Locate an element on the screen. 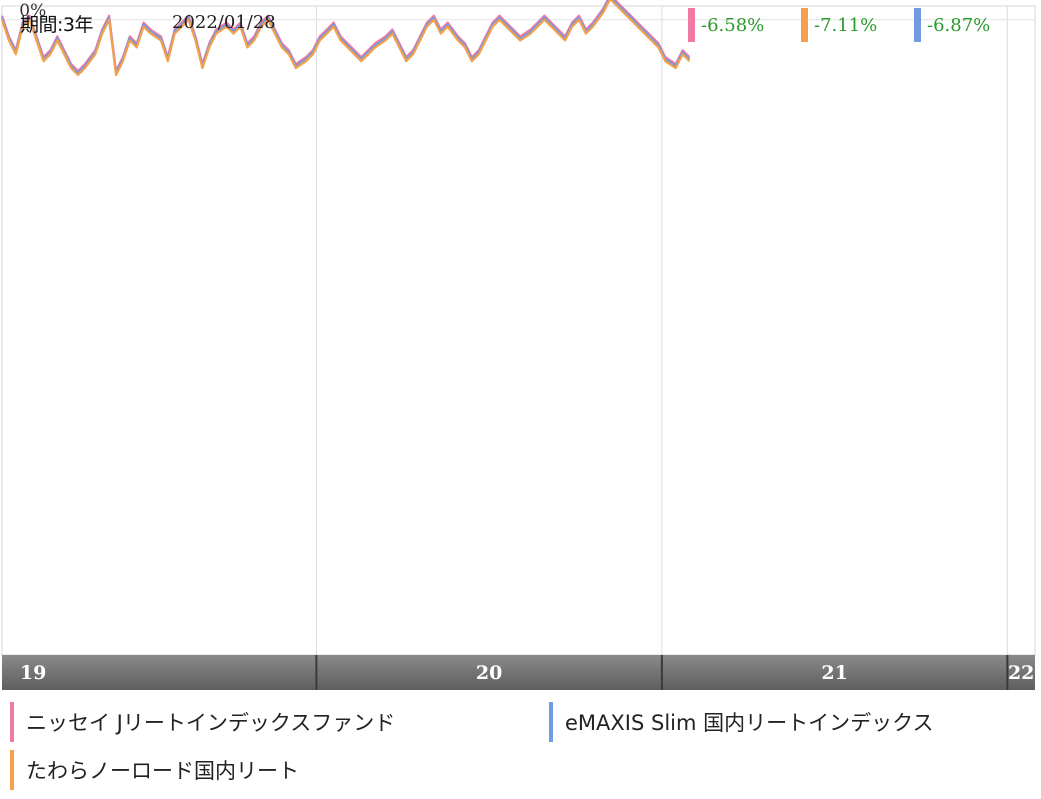 The image size is (1041, 799). period-label: 期間:3年 is located at coordinates (57, 25).